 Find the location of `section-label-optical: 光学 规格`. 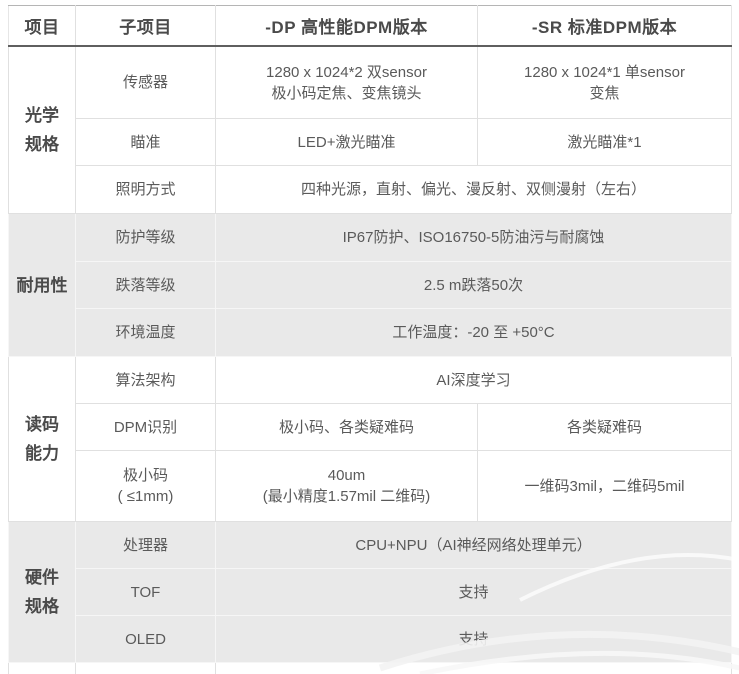

section-label-optical: 光学 规格 is located at coordinates (42, 129).